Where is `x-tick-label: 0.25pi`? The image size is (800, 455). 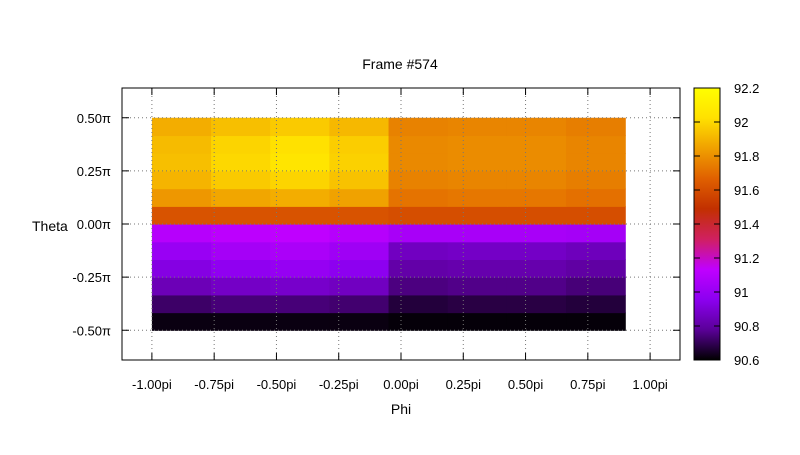 x-tick-label: 0.25pi is located at coordinates (464, 384).